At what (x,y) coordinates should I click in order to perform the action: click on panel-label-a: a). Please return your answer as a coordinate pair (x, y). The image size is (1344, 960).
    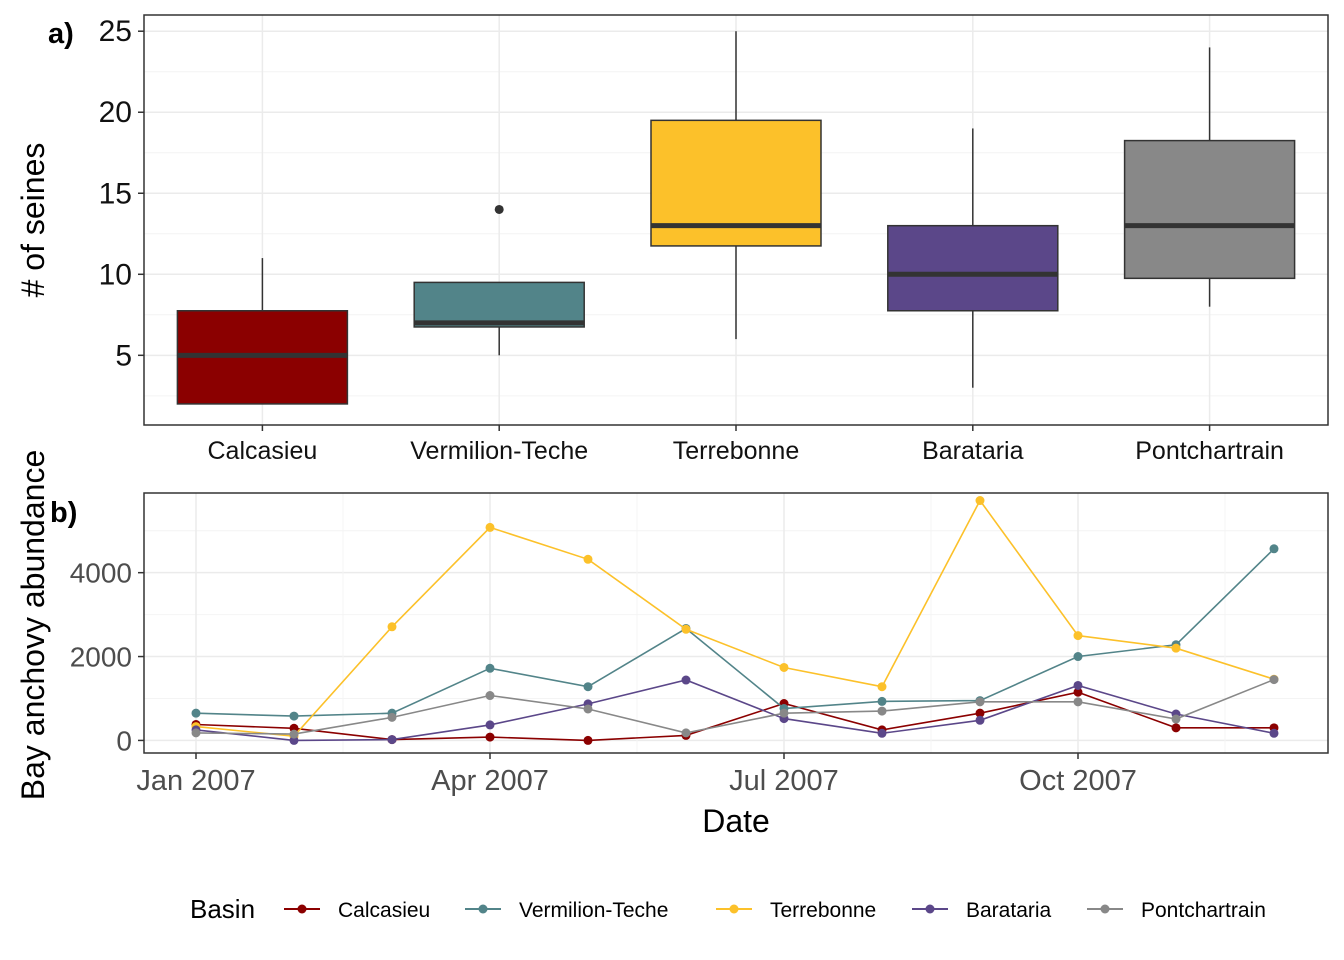
    Looking at the image, I should click on (61, 34).